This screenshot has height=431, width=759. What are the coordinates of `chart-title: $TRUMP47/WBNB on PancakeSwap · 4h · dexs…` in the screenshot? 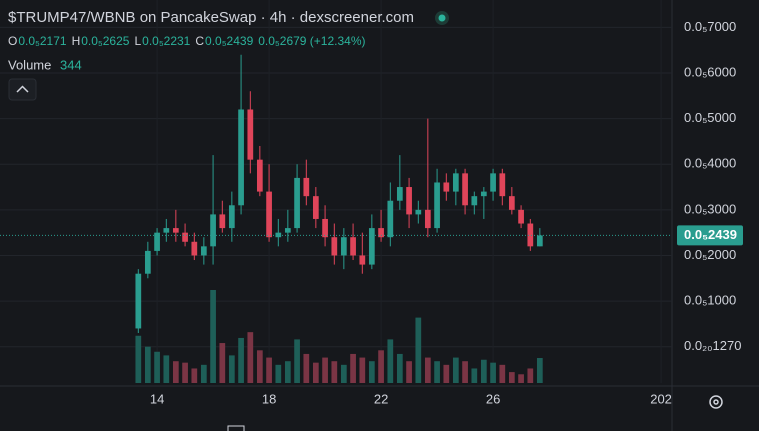 It's located at (211, 17).